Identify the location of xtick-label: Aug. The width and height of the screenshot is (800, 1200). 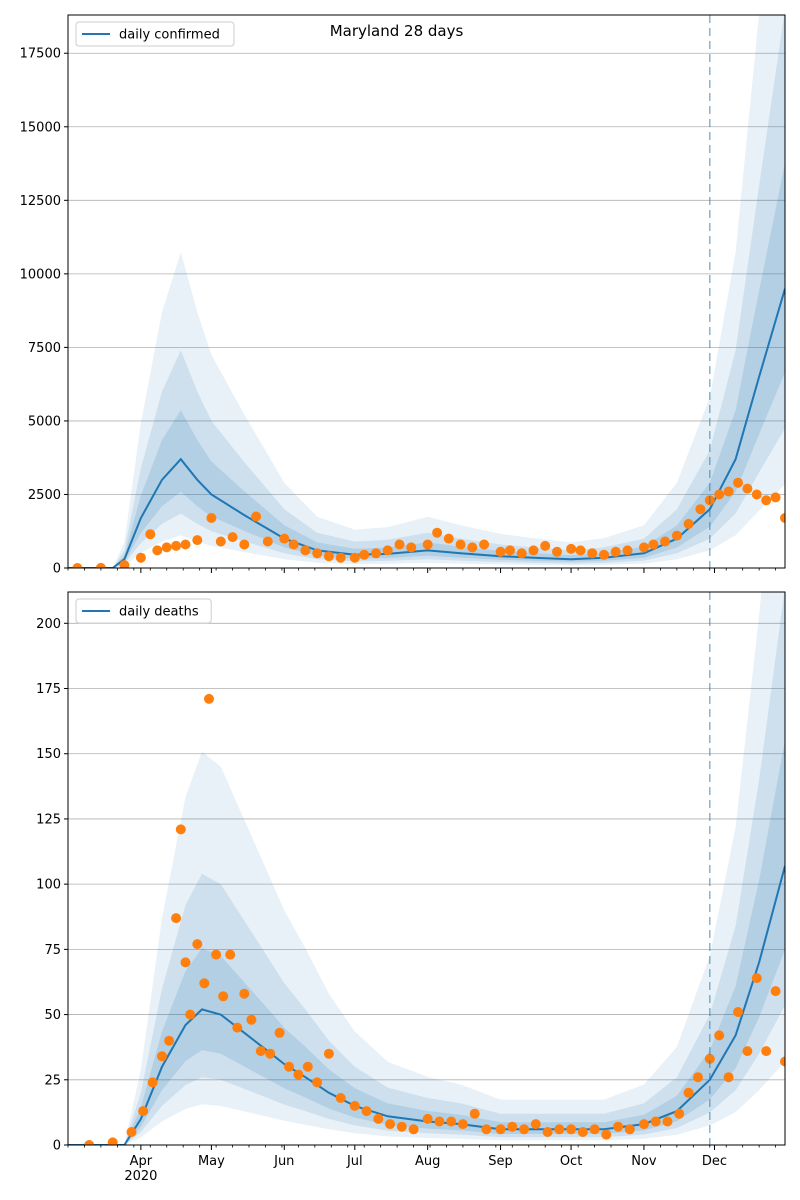
(427, 1161).